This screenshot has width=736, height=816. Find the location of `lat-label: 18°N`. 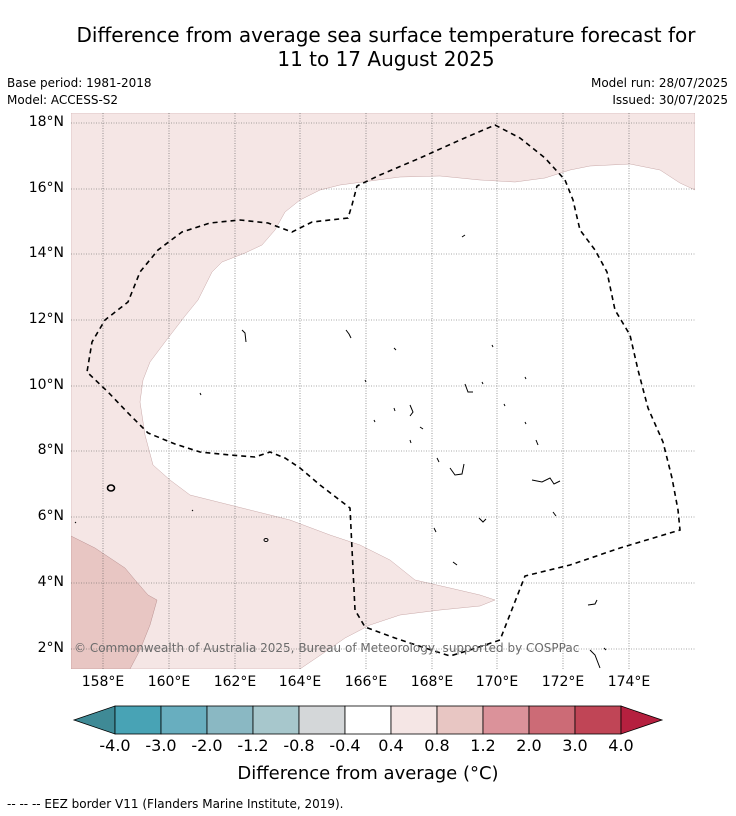

lat-label: 18°N is located at coordinates (46, 122).